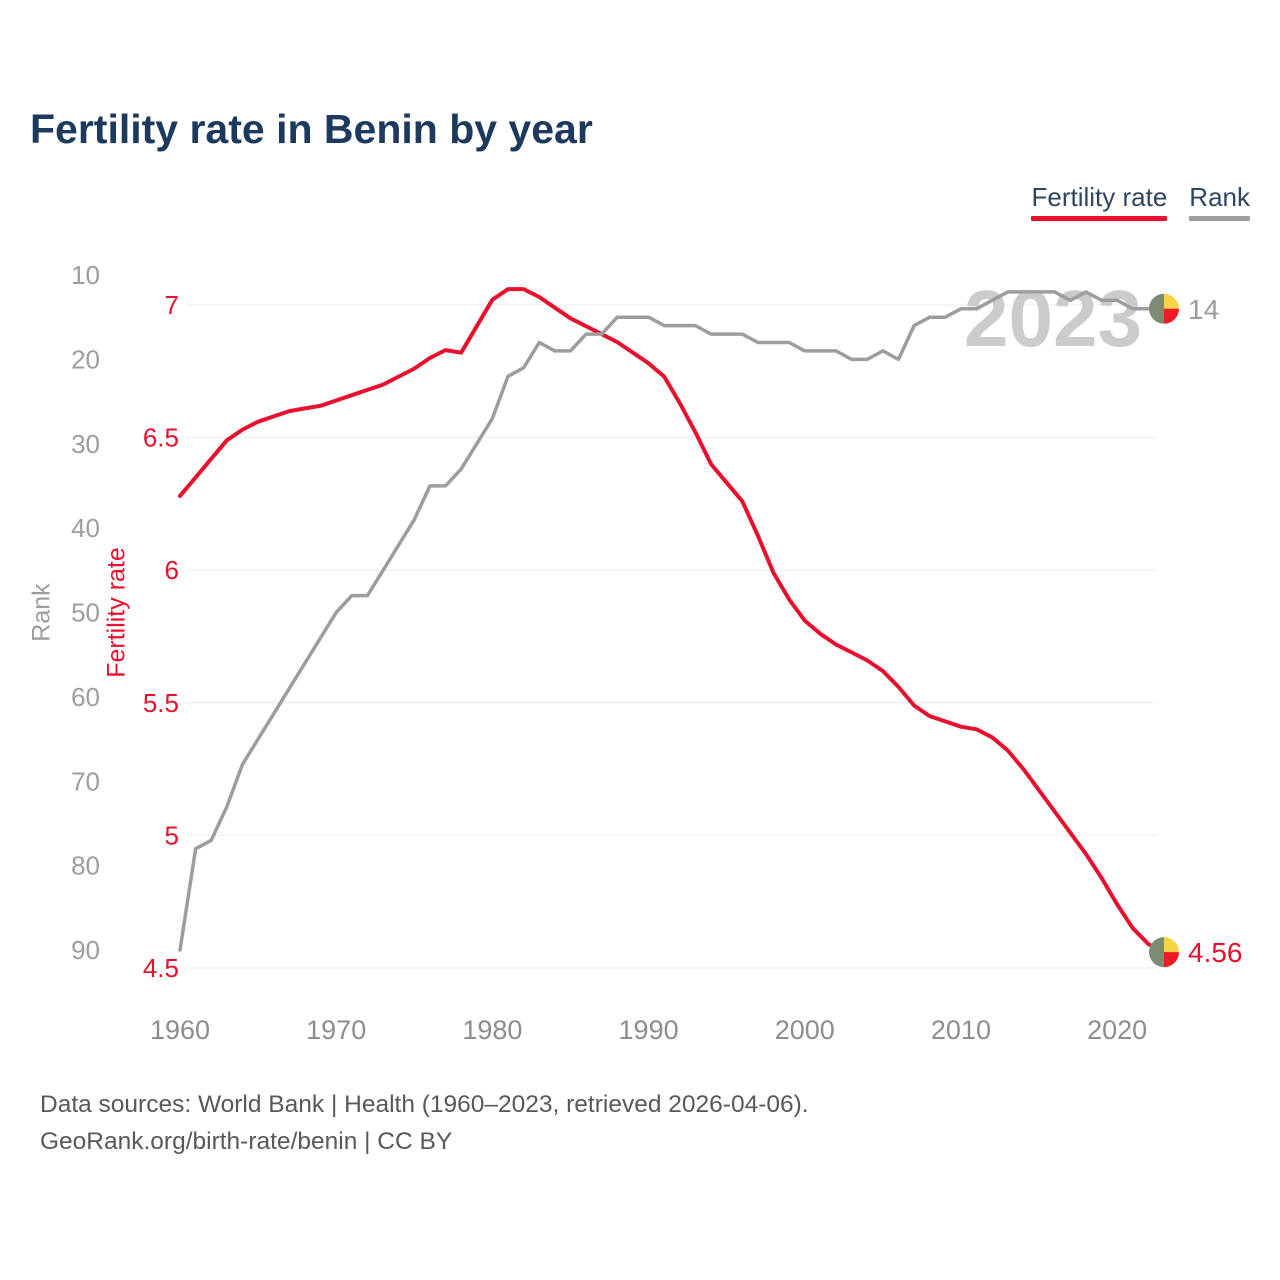  What do you see at coordinates (311, 129) in the screenshot?
I see `page-title: Fertility rate in Benin by year` at bounding box center [311, 129].